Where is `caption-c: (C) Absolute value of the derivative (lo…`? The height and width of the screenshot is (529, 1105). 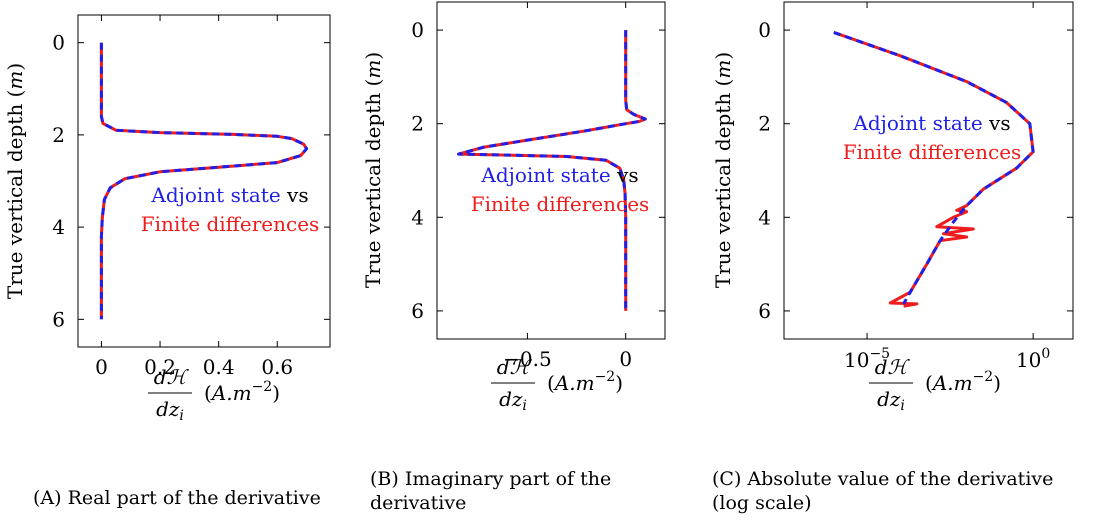
caption-c: (C) Absolute value of the derivative (lo… is located at coordinates (883, 491).